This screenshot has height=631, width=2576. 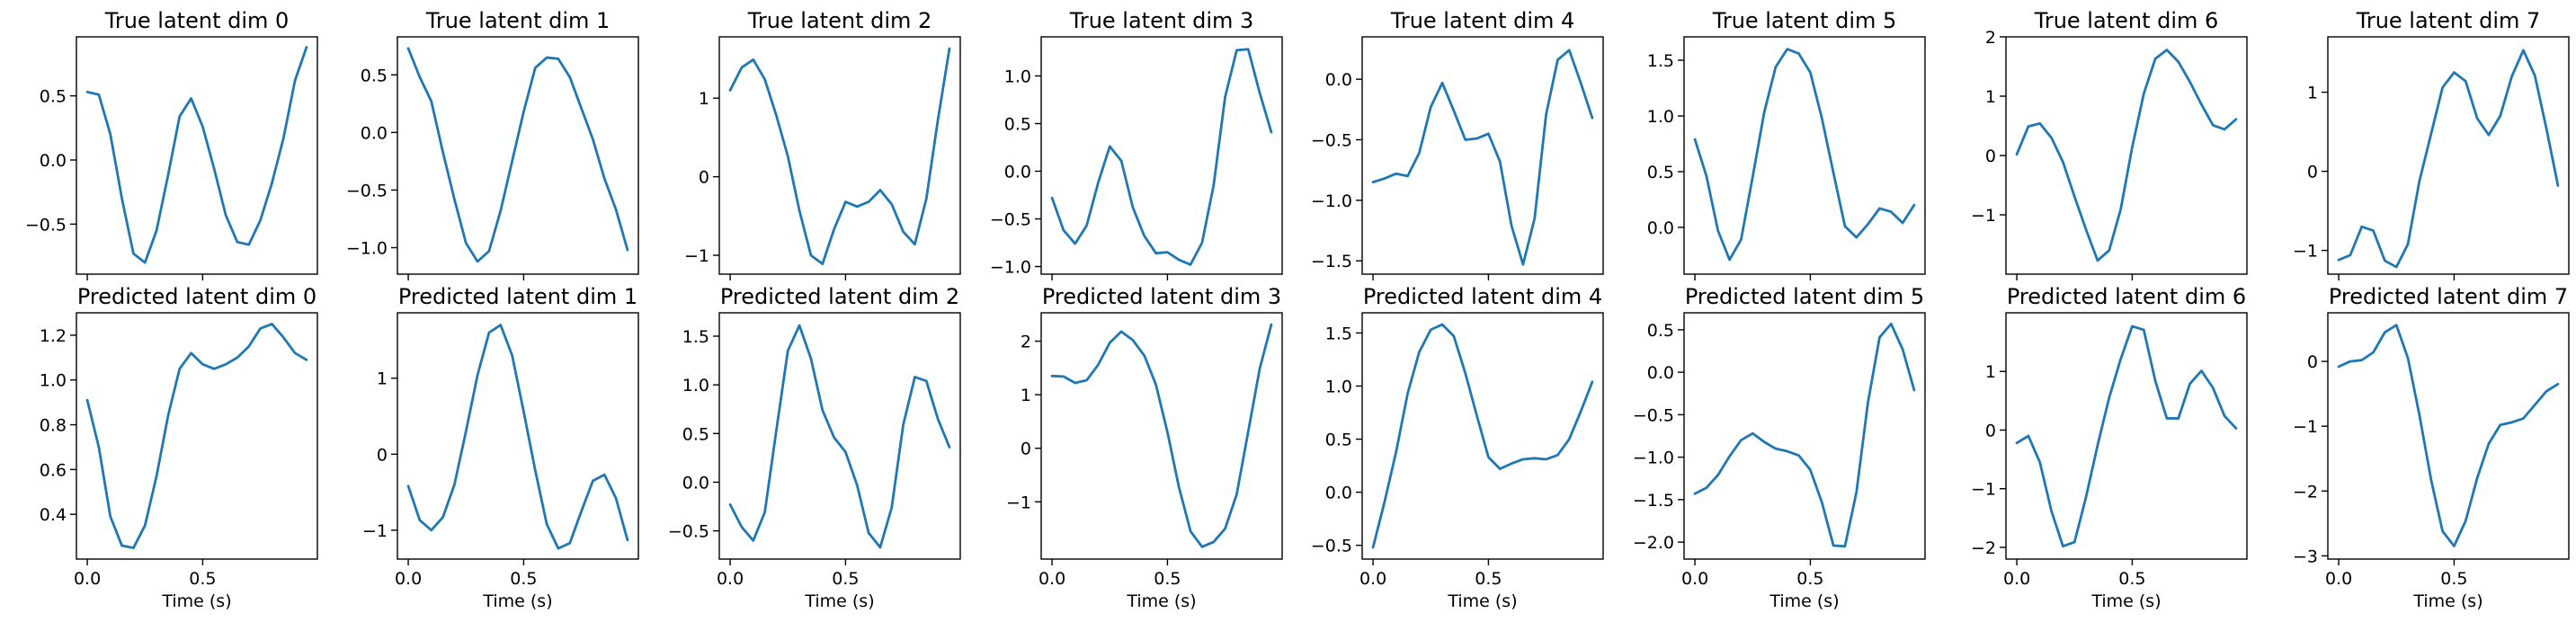 I want to click on subplot-predicted-dim-1: Predicted latent dim 1 0.0 0.5 −1 0 1 Time (s), so click(x=501, y=447).